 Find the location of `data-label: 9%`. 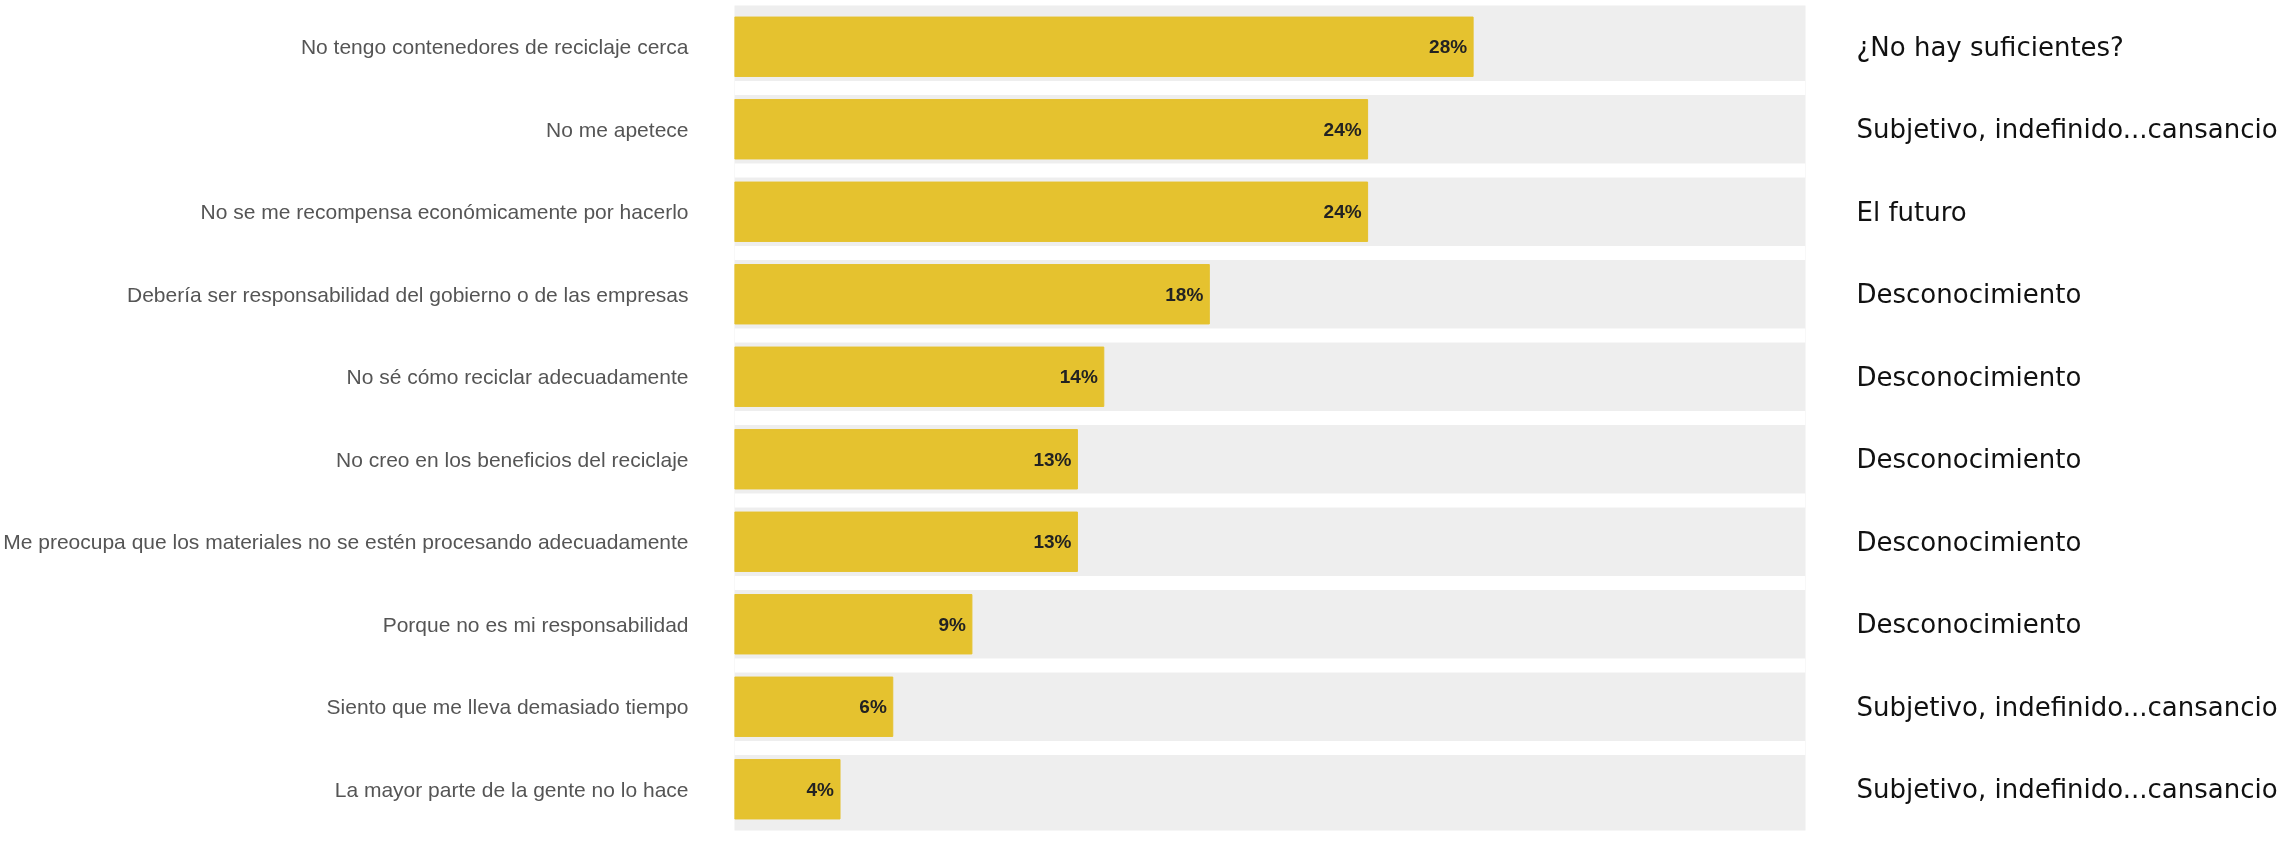

data-label: 9% is located at coordinates (952, 624).